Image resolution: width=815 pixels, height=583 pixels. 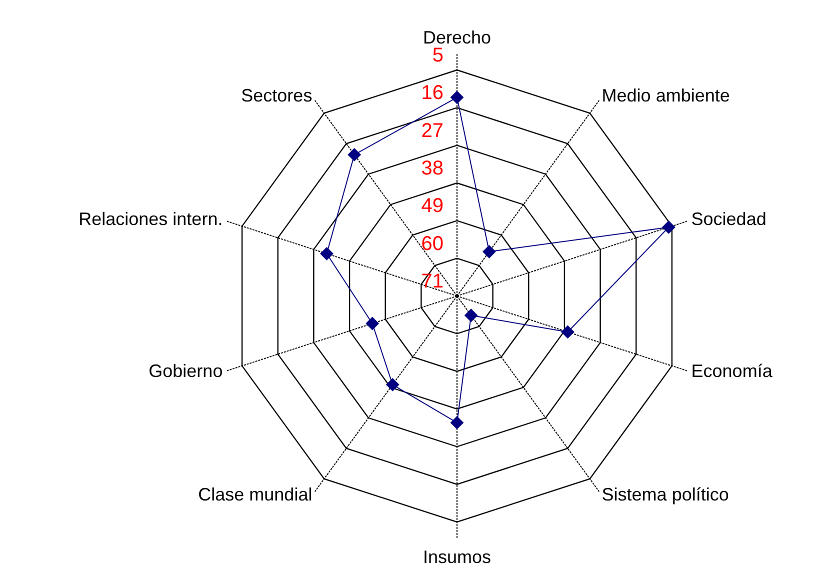 I want to click on y-tick-label: 49, so click(x=432, y=206).